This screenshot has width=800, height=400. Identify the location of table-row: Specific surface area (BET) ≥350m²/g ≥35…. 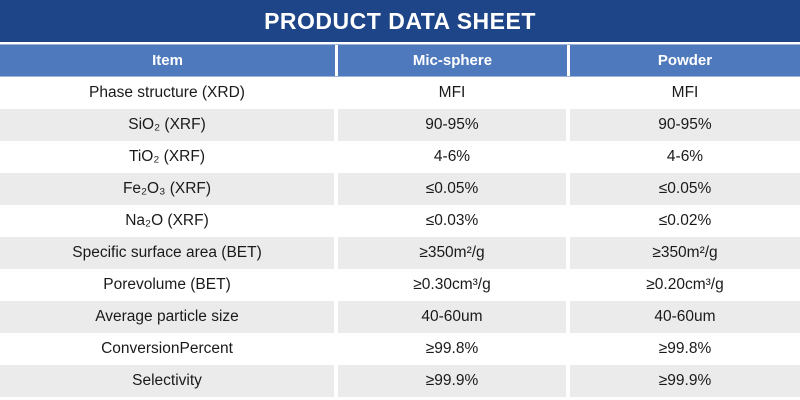
(400, 253).